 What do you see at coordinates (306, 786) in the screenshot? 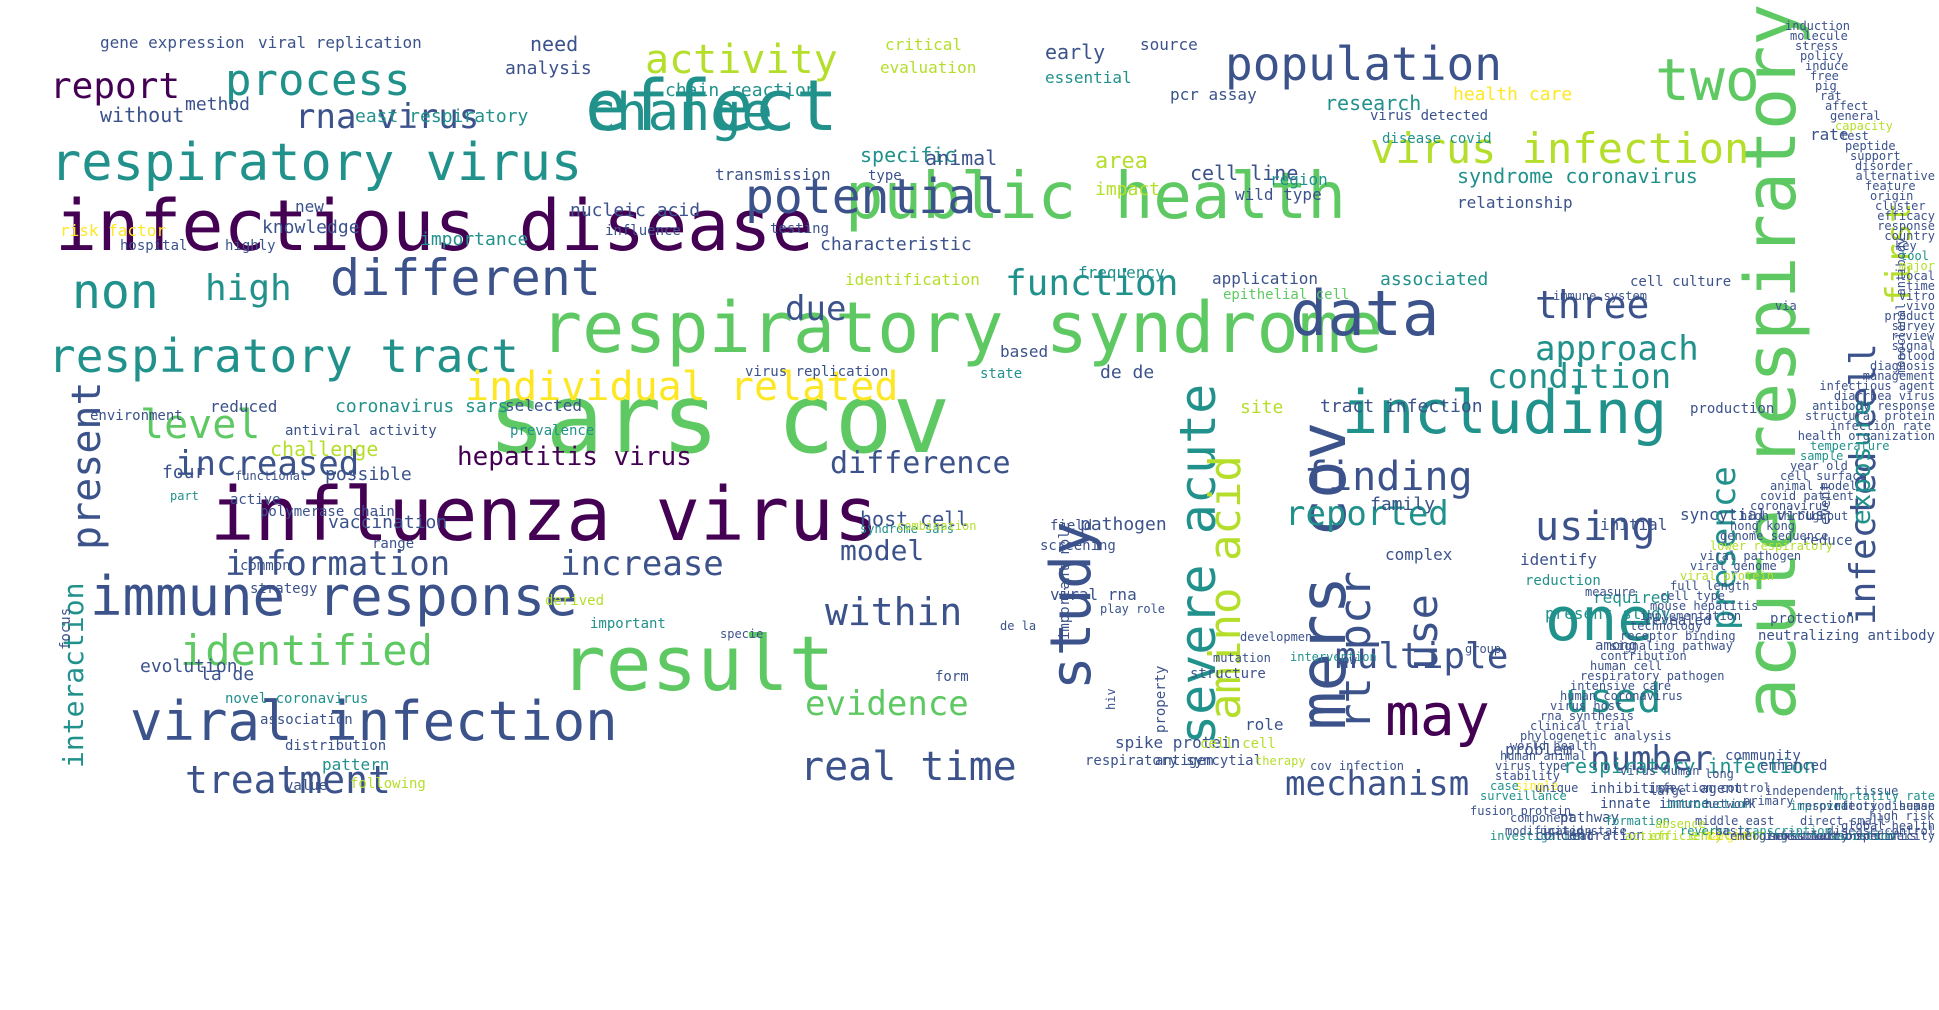
I see `word-value: value` at bounding box center [306, 786].